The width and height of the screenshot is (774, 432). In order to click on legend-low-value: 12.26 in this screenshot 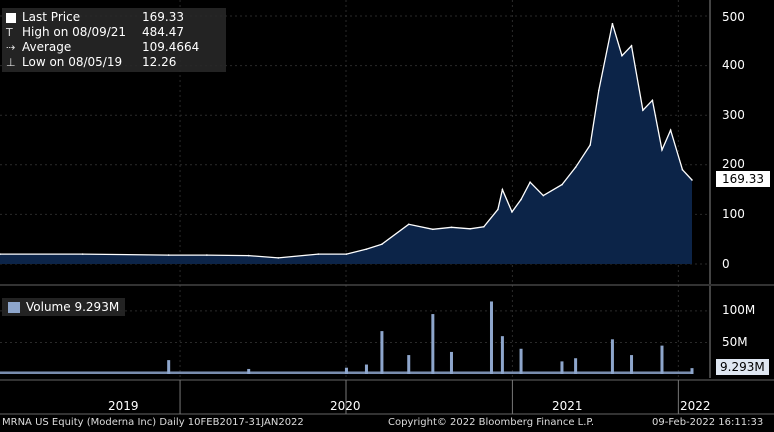, I will do `click(159, 62)`.